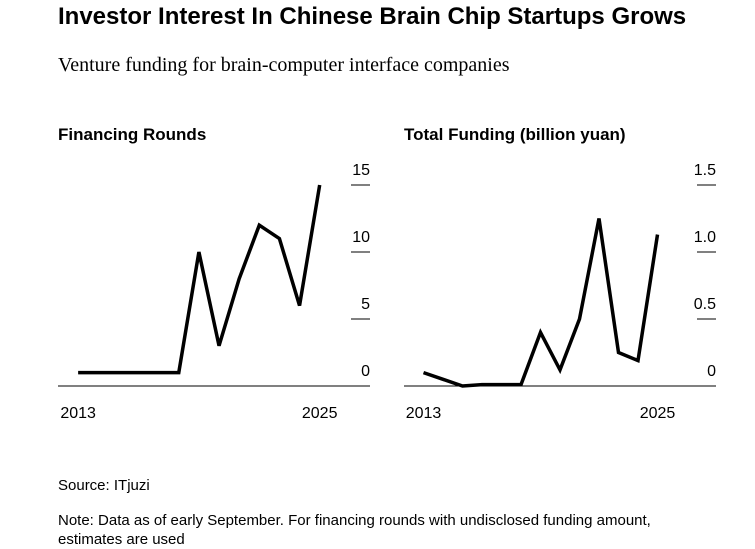 The height and width of the screenshot is (549, 755). What do you see at coordinates (132, 134) in the screenshot?
I see `panel-title: Financing Rounds` at bounding box center [132, 134].